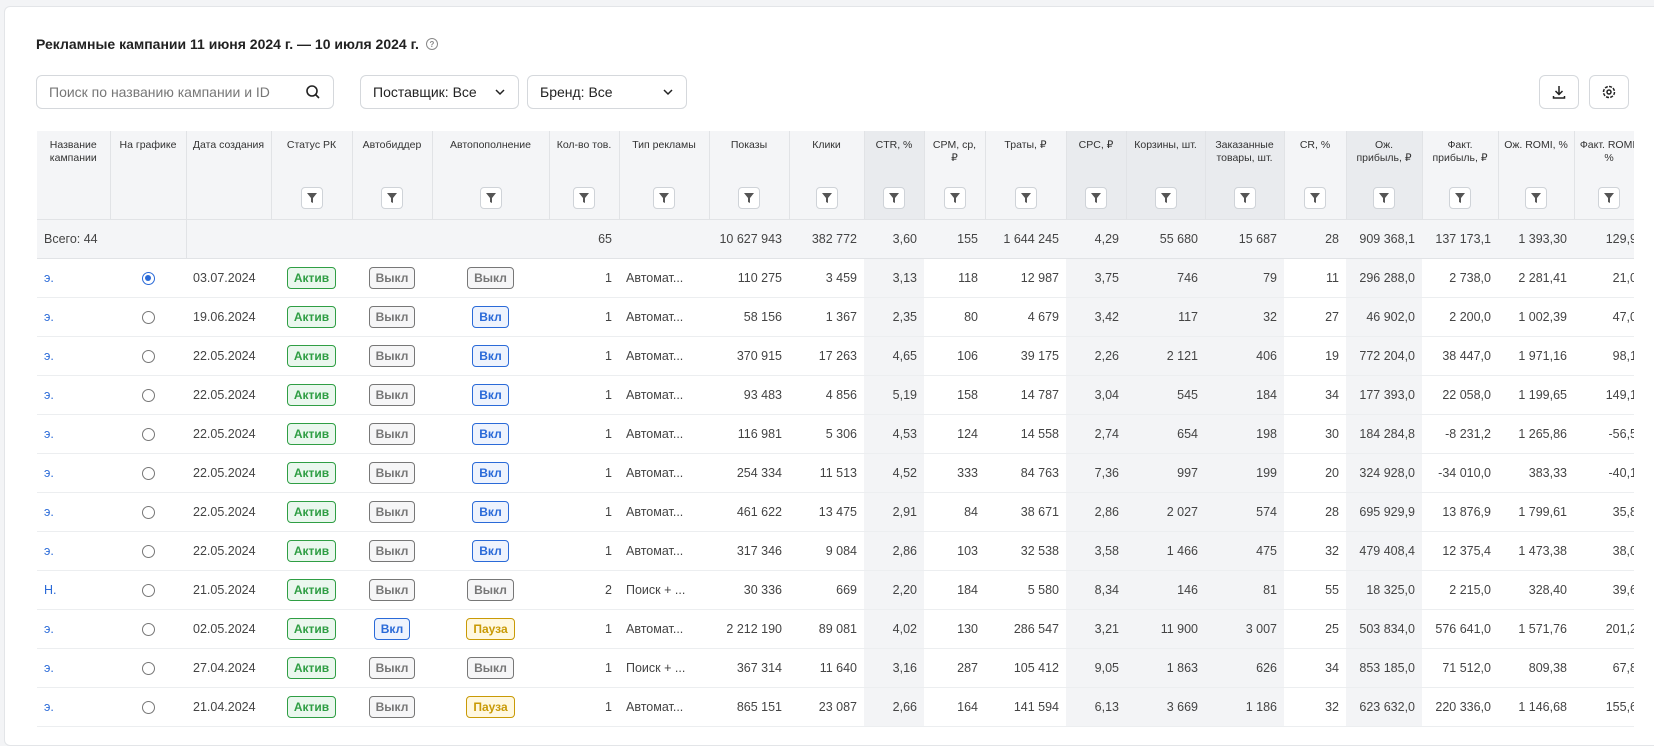 This screenshot has height=746, width=1654. What do you see at coordinates (749, 175) in the screenshot?
I see `column-header: Показы` at bounding box center [749, 175].